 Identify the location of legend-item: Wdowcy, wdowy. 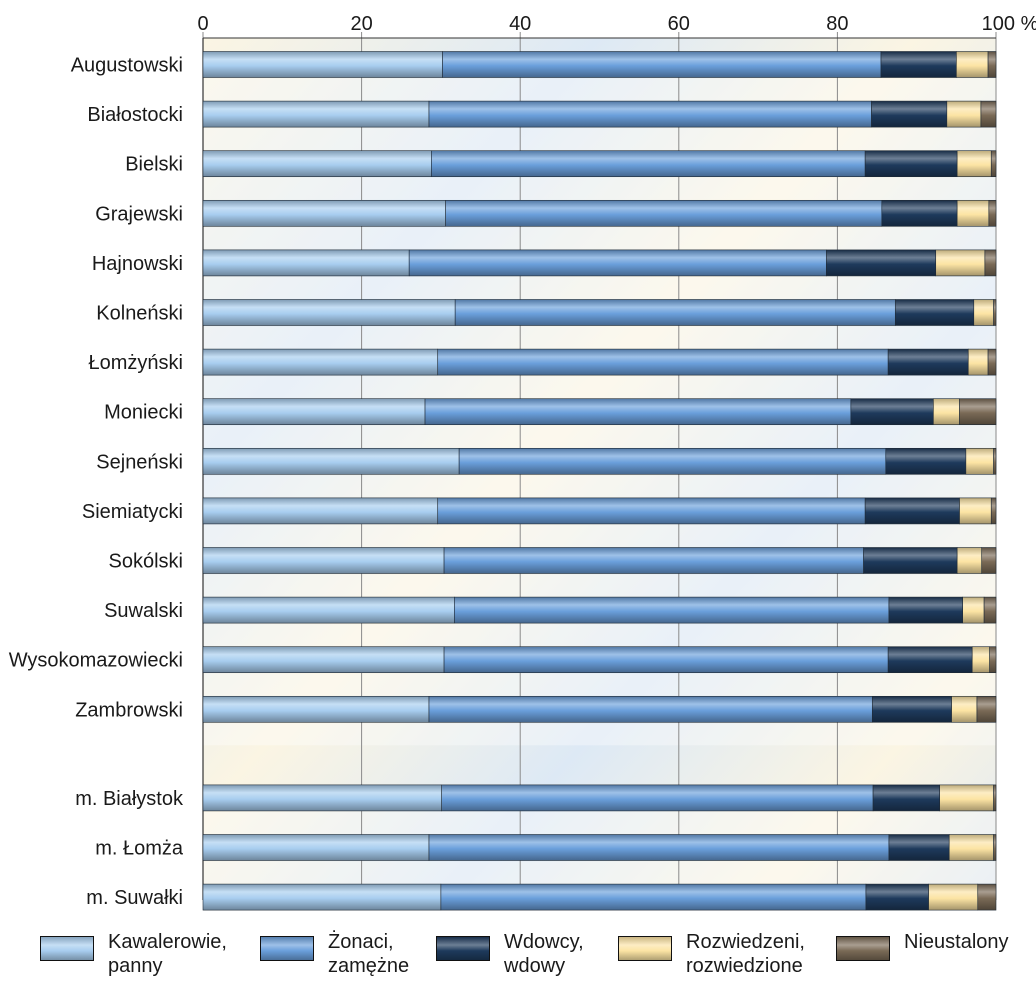
(510, 954).